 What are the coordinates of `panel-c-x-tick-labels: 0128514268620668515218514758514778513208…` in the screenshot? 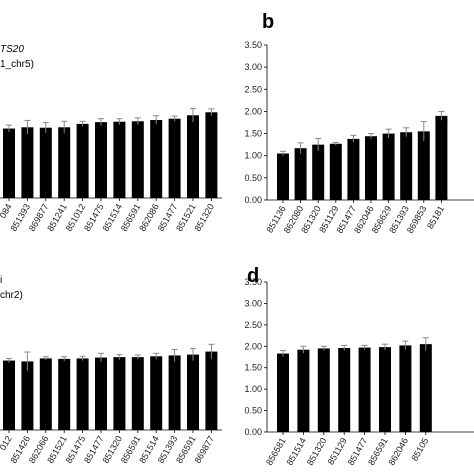 It's located at (108, 449).